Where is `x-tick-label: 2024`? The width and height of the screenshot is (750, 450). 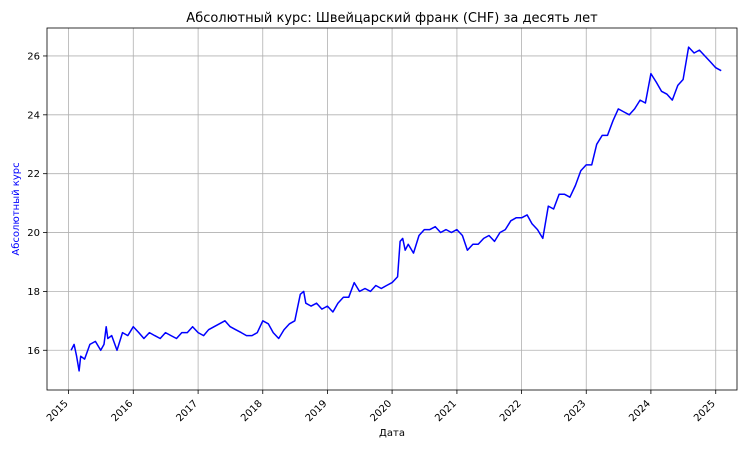
x-tick-label: 2024 is located at coordinates (640, 411).